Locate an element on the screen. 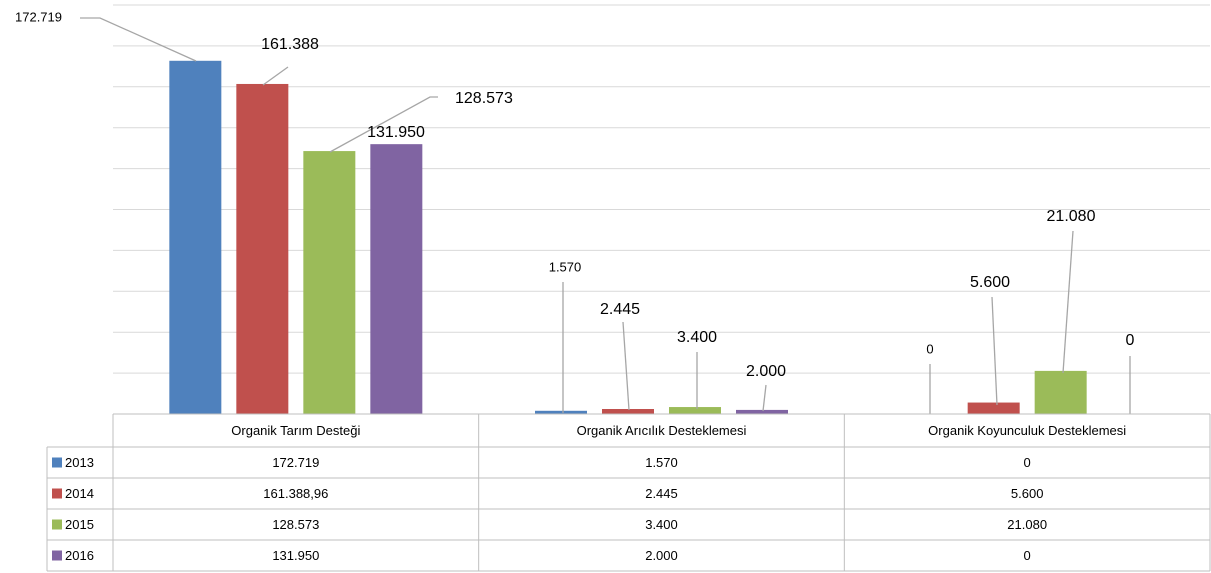  data-label: 3.400 is located at coordinates (697, 337).